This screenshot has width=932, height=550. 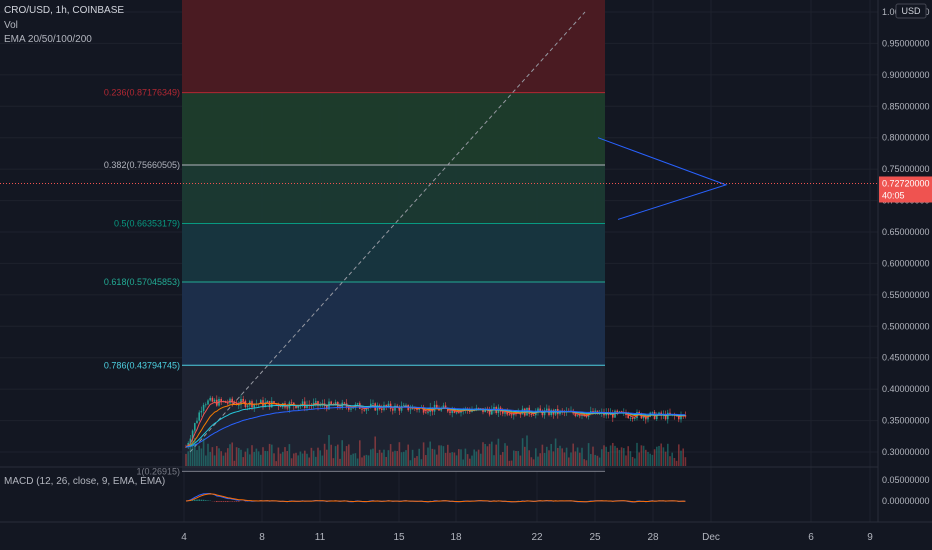 What do you see at coordinates (911, 11) in the screenshot?
I see `currency-label: USD` at bounding box center [911, 11].